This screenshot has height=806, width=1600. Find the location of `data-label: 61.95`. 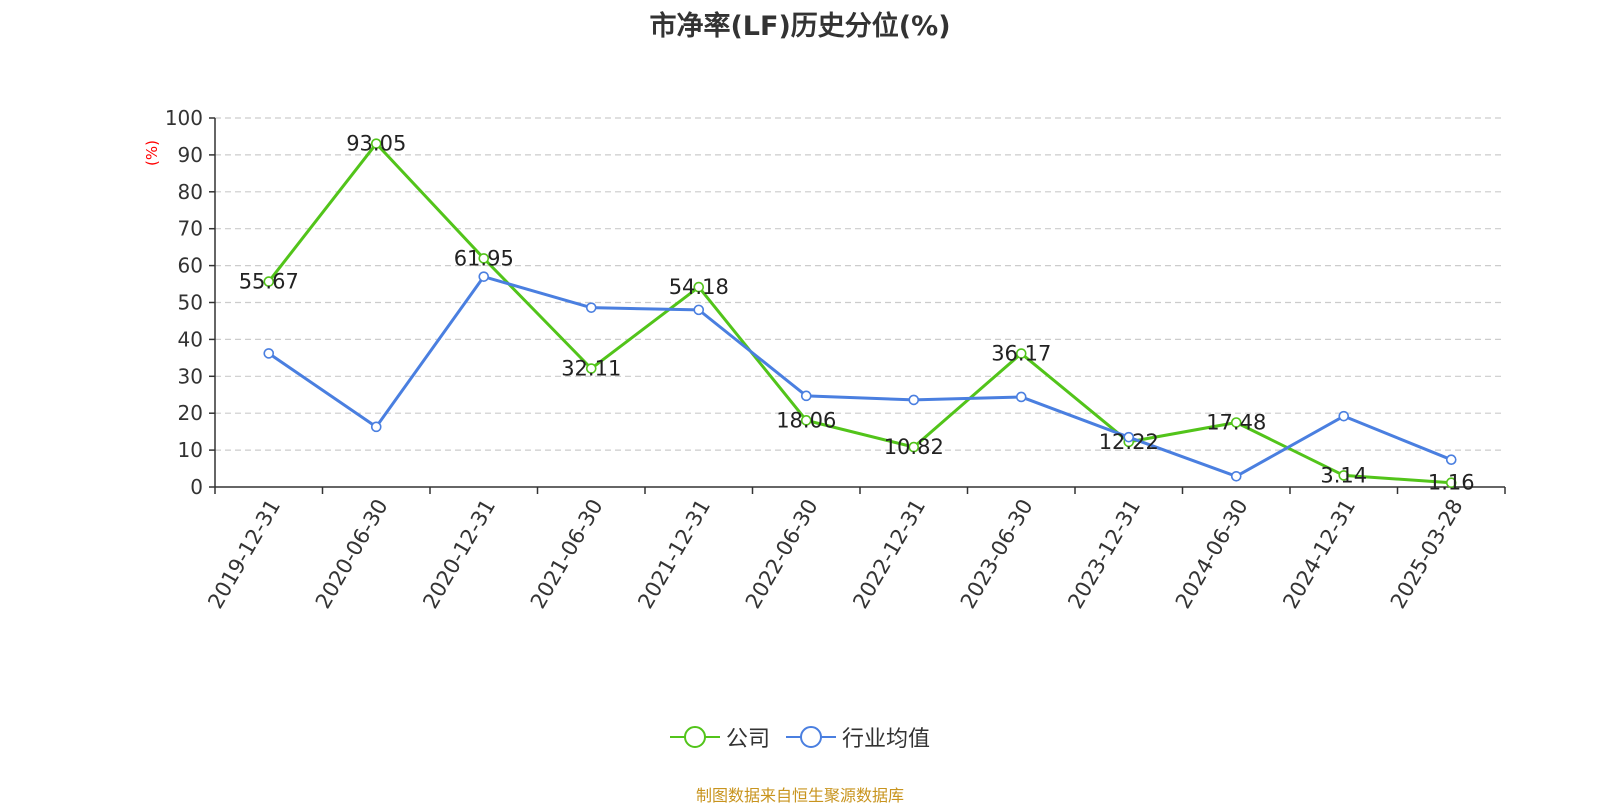

data-label: 61.95 is located at coordinates (484, 258).